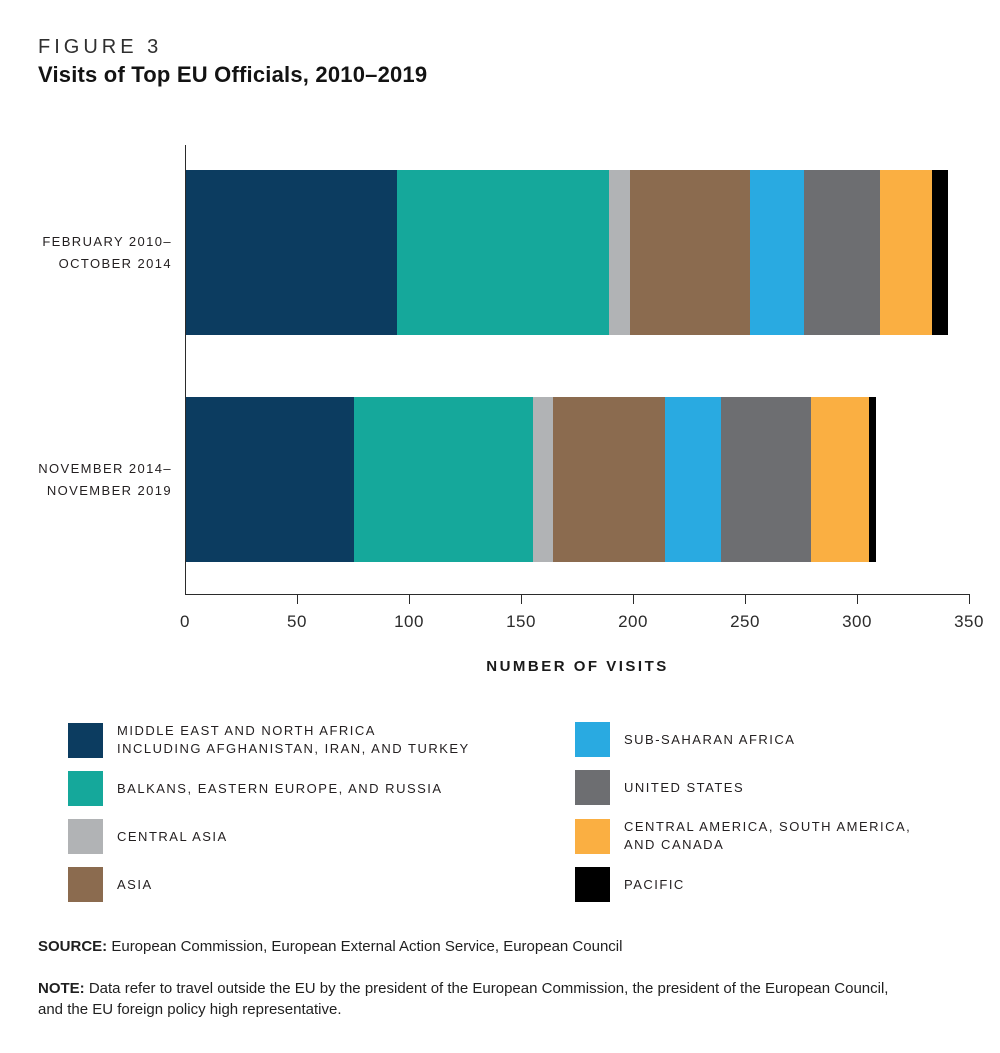 The width and height of the screenshot is (1000, 1053). Describe the element at coordinates (107, 253) in the screenshot. I see `bar-category-label: FEBRUARY 2010– OCTOBER 2014` at that location.